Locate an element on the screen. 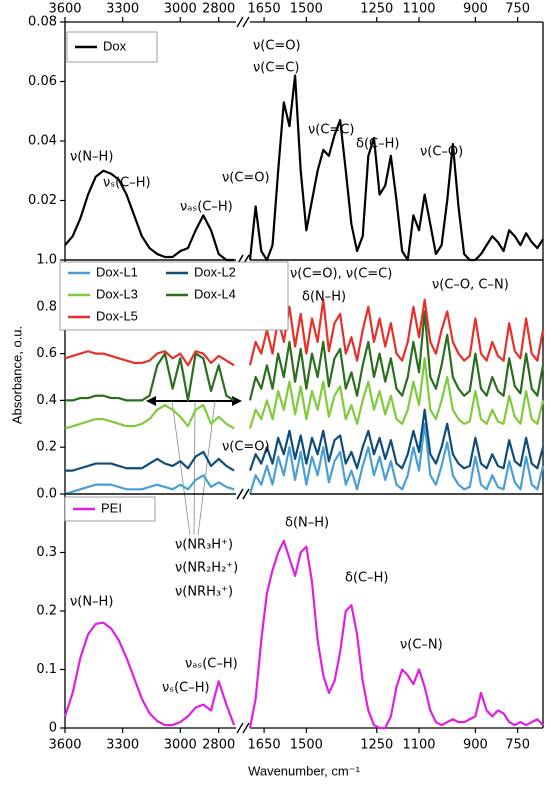 This screenshot has width=550, height=792. legend-label: Dox is located at coordinates (115, 45).